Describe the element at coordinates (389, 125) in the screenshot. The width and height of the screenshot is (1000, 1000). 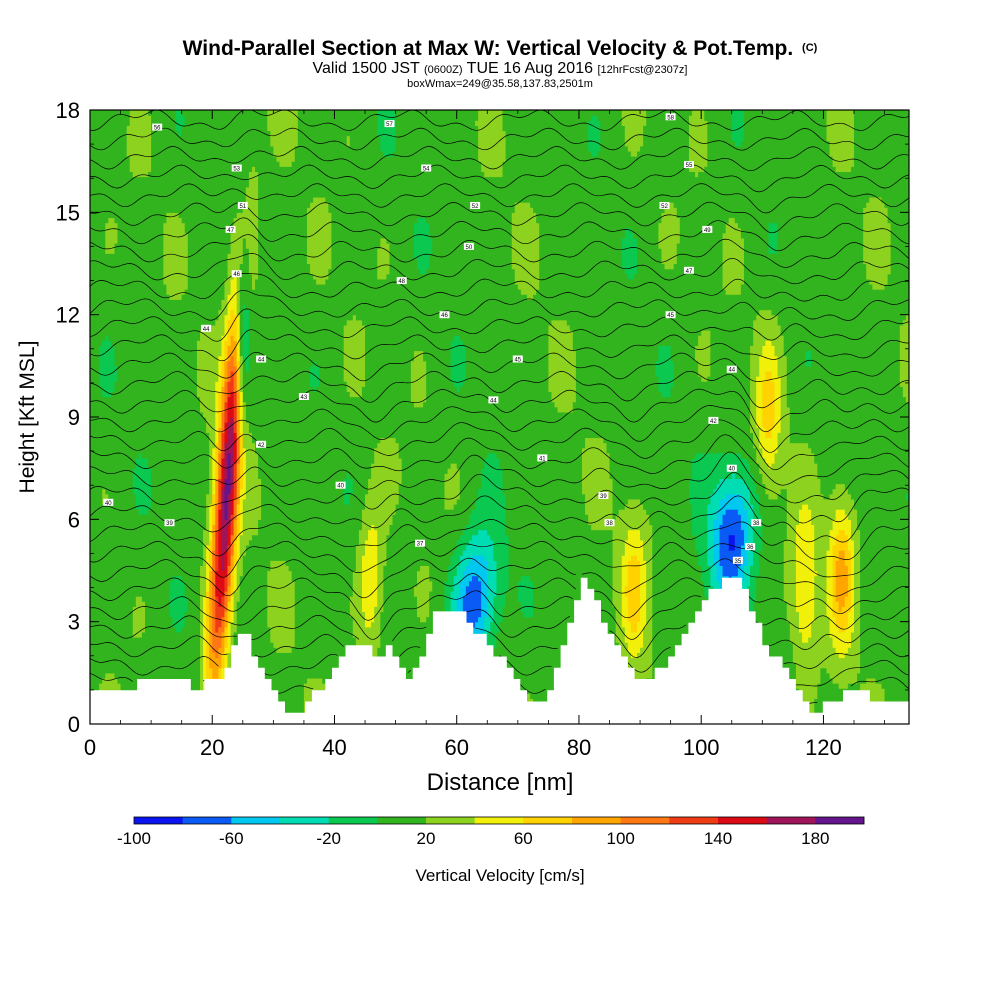
I see `svg-text: 57` at that location.